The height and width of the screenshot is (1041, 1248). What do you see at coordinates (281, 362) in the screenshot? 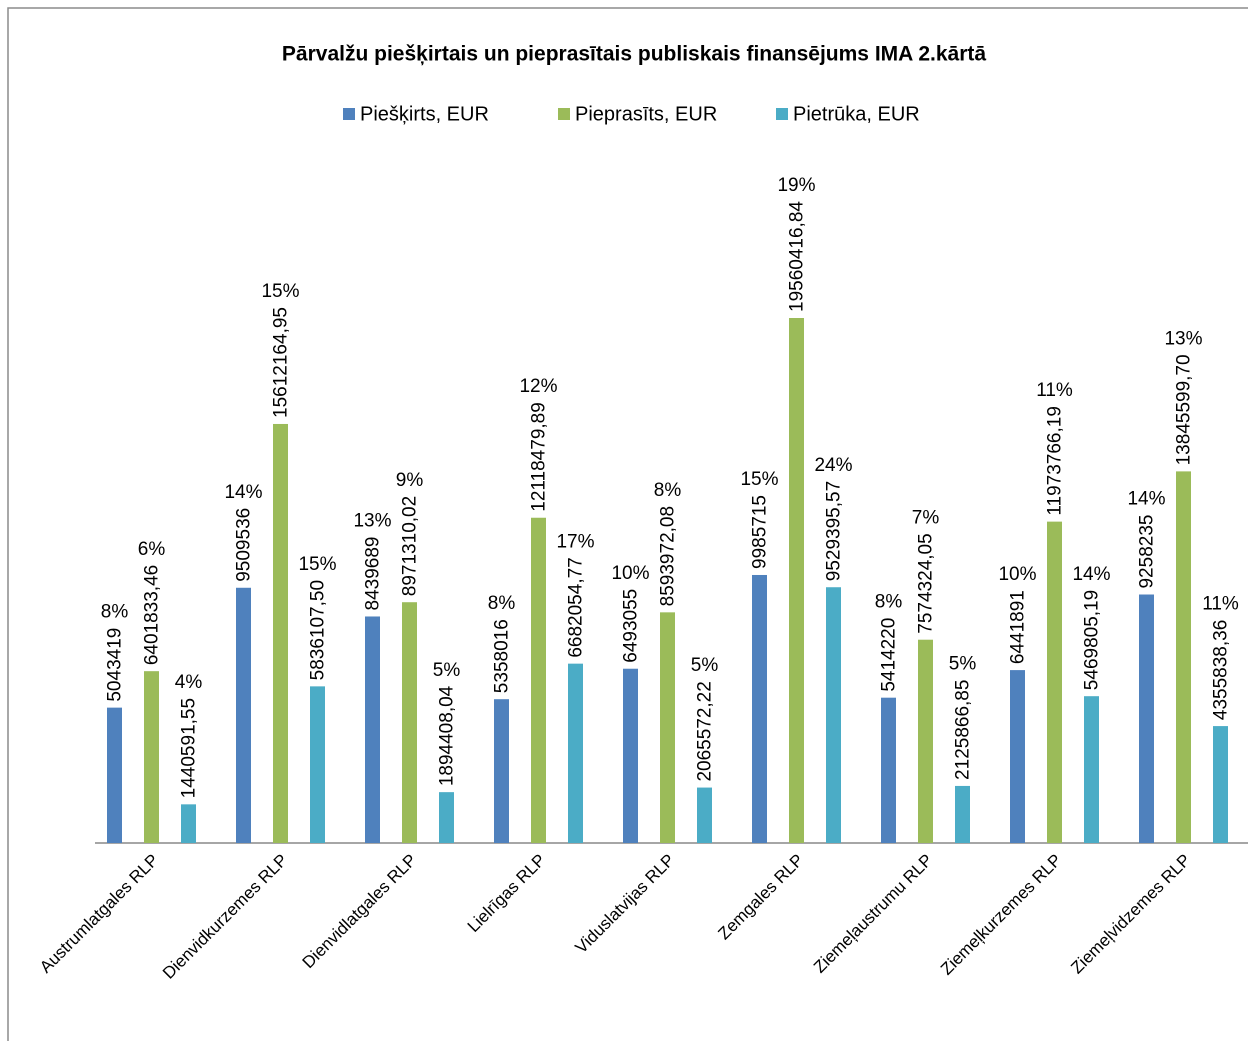
I see `value-label: 15612164,95` at bounding box center [281, 362].